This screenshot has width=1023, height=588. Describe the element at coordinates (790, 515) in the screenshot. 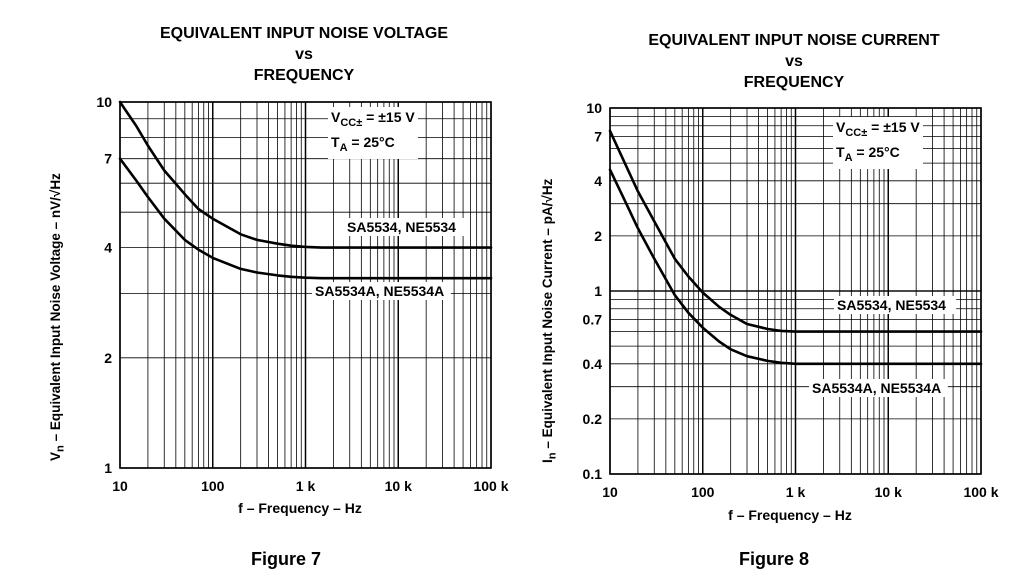

I see `chart2-x-axis-label: f – Frequency – Hz` at that location.